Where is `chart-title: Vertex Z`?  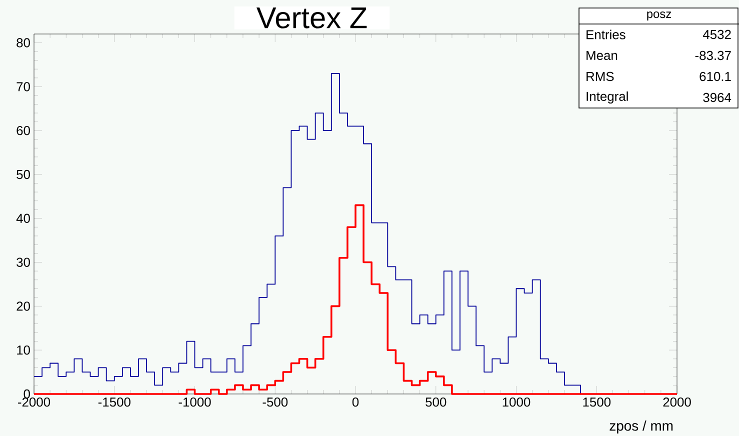 chart-title: Vertex Z is located at coordinates (311, 18).